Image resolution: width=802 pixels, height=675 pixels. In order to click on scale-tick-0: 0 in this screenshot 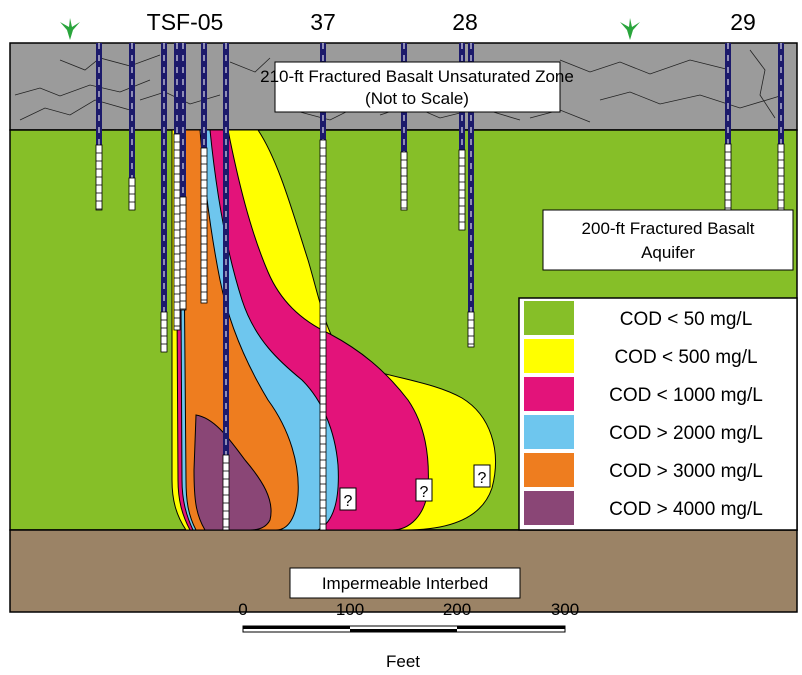, I will do `click(242, 609)`.